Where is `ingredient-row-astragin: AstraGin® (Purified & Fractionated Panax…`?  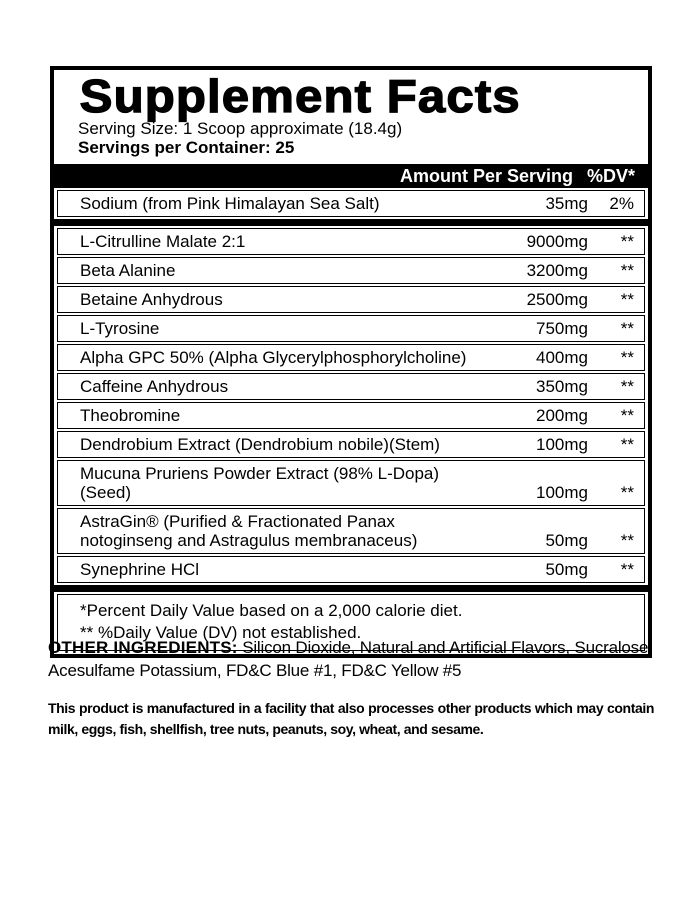 ingredient-row-astragin: AstraGin® (Purified & Fractionated Panax… is located at coordinates (351, 531).